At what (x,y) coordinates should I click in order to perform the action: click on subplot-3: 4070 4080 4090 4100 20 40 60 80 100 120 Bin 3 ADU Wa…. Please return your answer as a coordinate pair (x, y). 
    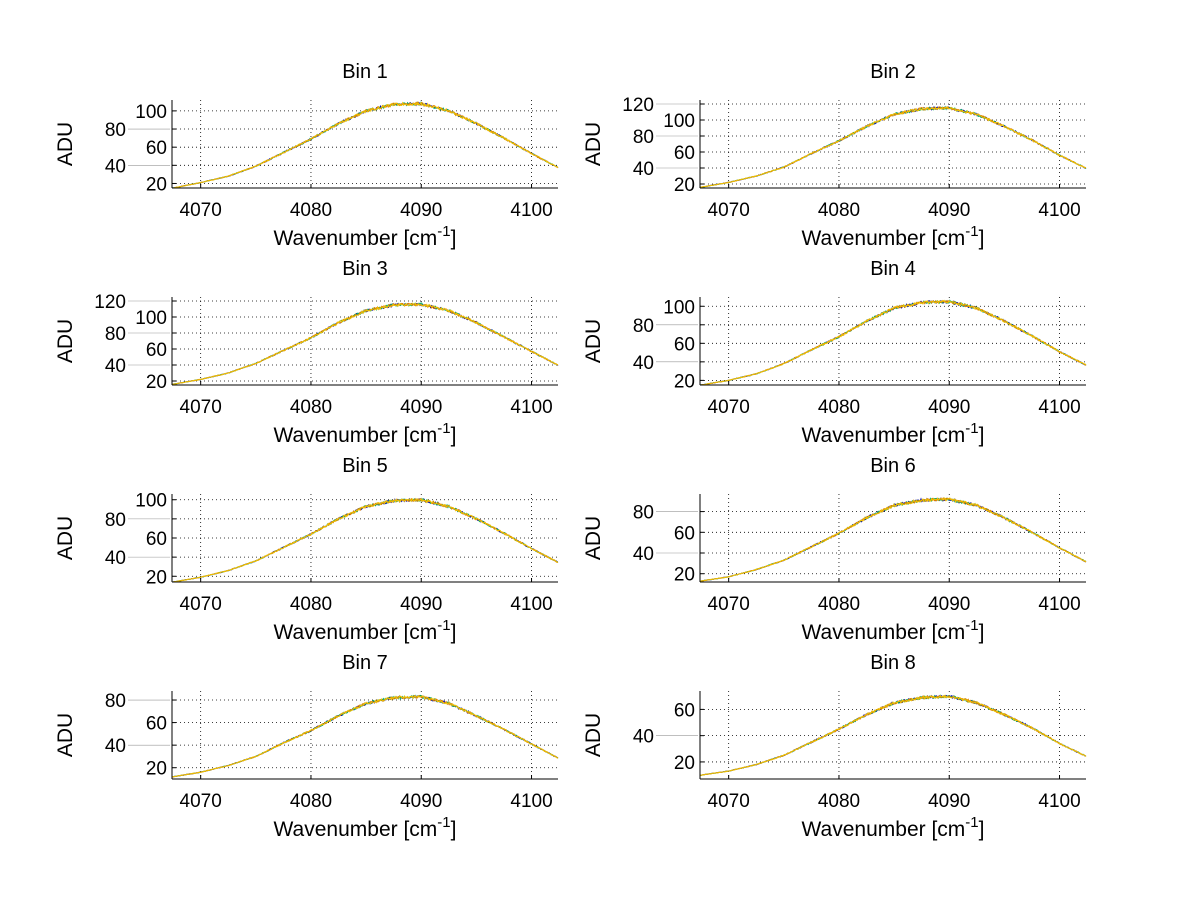
    Looking at the image, I should click on (306, 352).